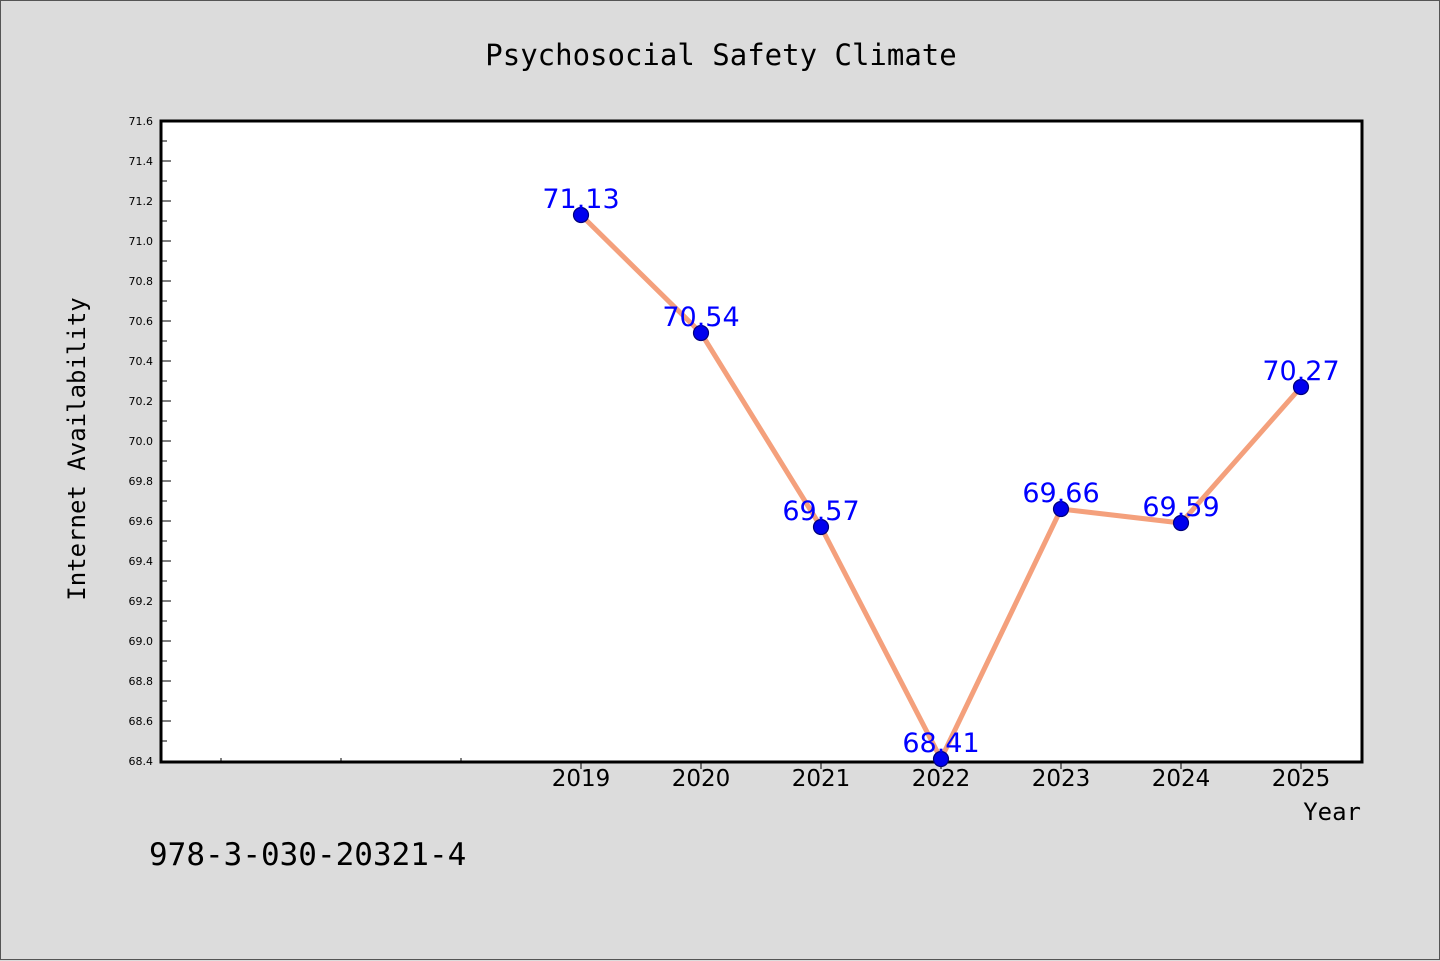 This screenshot has height=961, width=1440. Describe the element at coordinates (141, 361) in the screenshot. I see `y-tick-label: 70.4` at that location.